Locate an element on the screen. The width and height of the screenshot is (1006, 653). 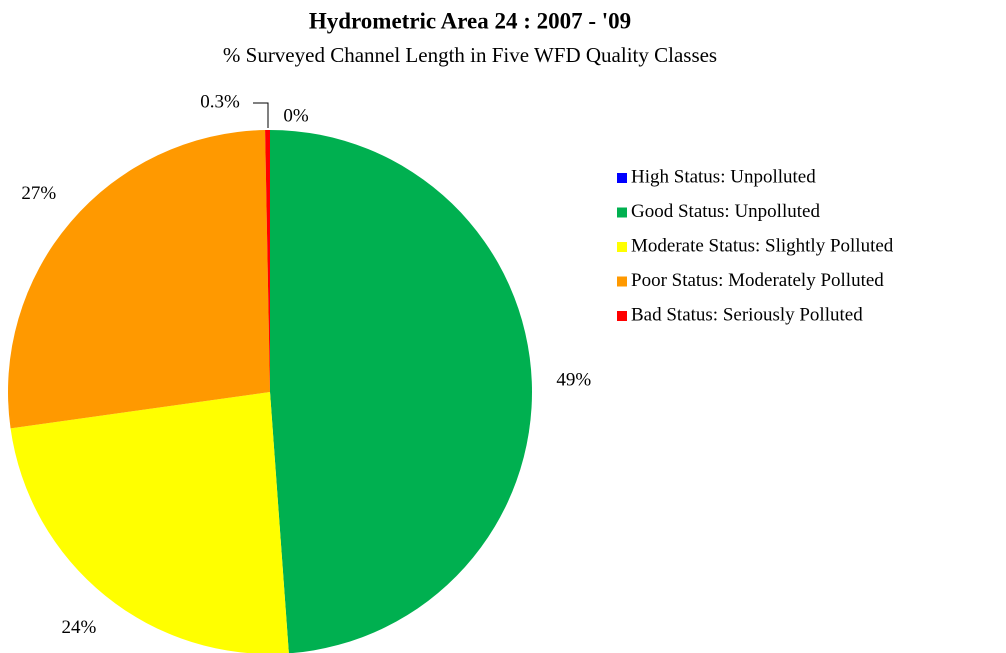
data-label: 27% is located at coordinates (38, 193).